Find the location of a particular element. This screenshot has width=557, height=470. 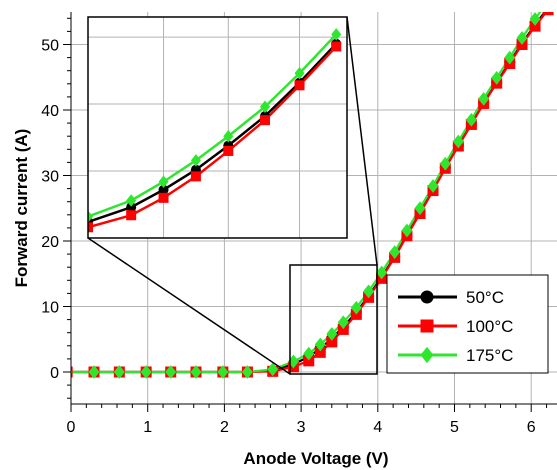

legend: 50°C 100°C 175°C is located at coordinates (467, 324).